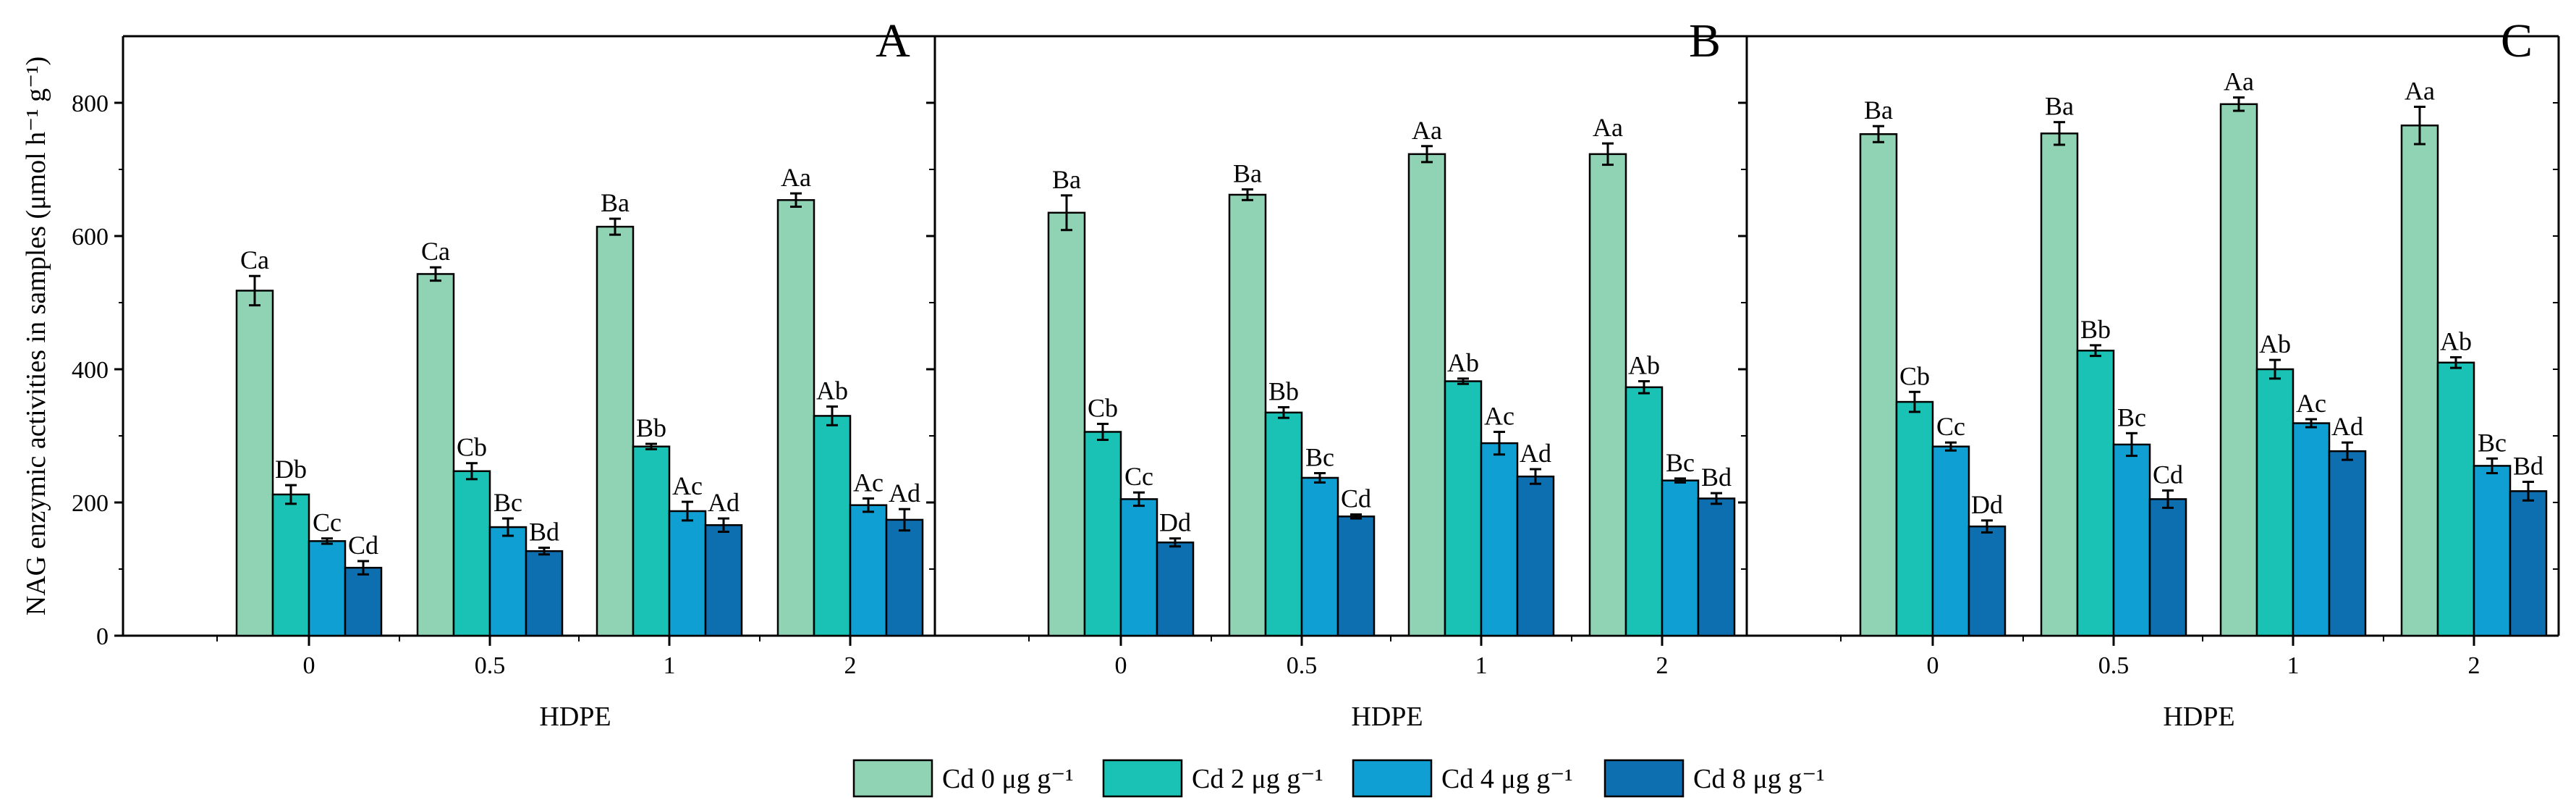 This screenshot has width=2576, height=808. Describe the element at coordinates (869, 505) in the screenshot. I see `panel-a-errorbar-g3-s2` at that location.